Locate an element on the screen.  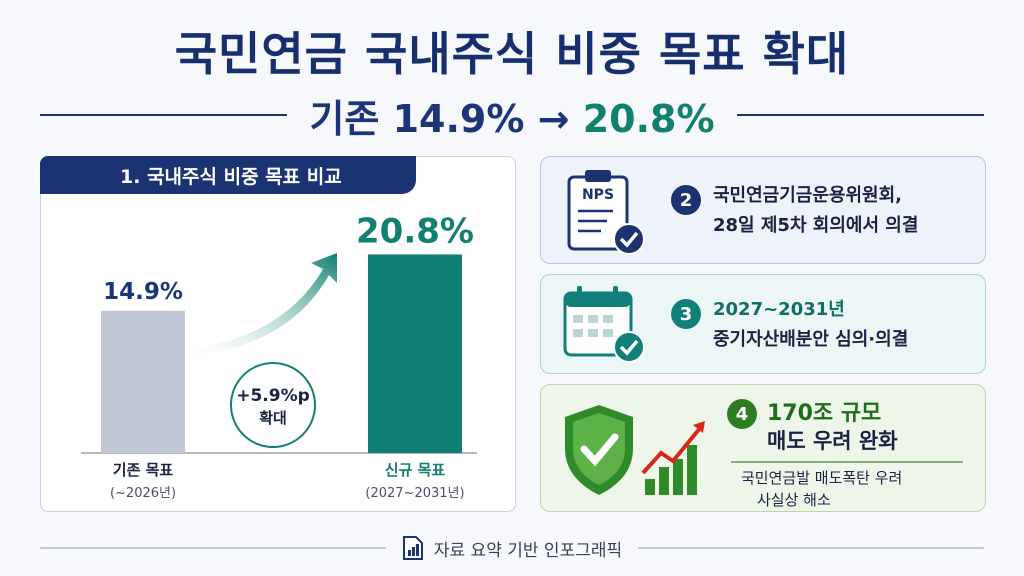
category-label: 신규 목표 is located at coordinates (415, 470).